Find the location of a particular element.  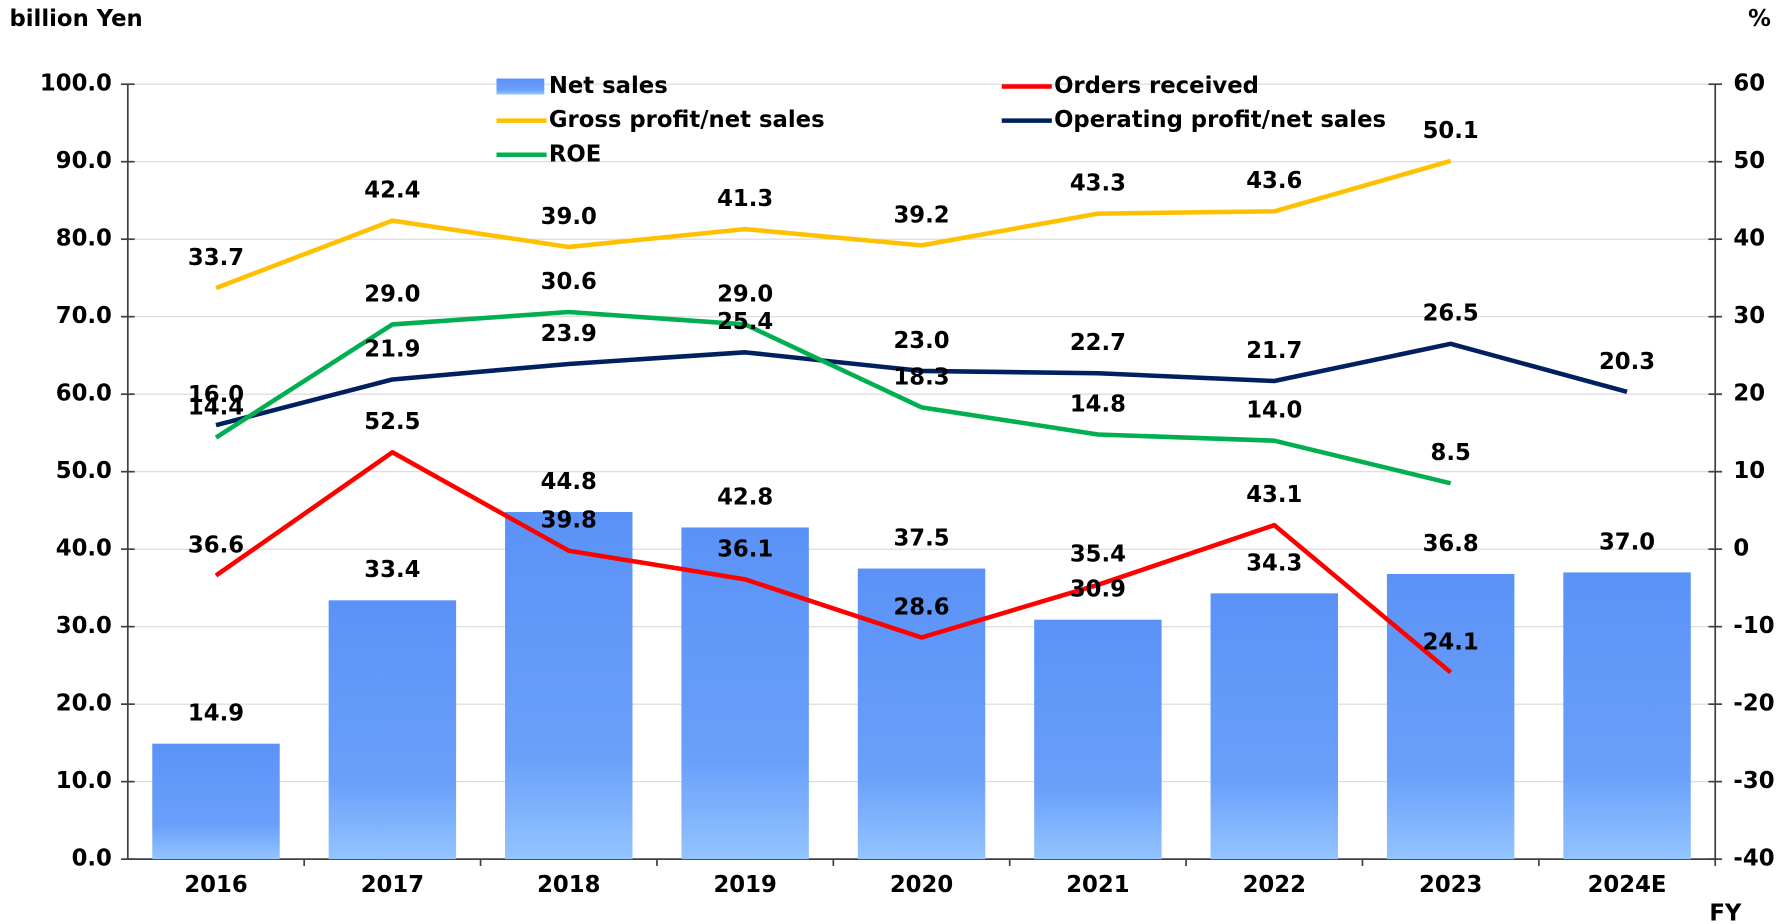

y-tick-label: 20.0 is located at coordinates (84, 704).